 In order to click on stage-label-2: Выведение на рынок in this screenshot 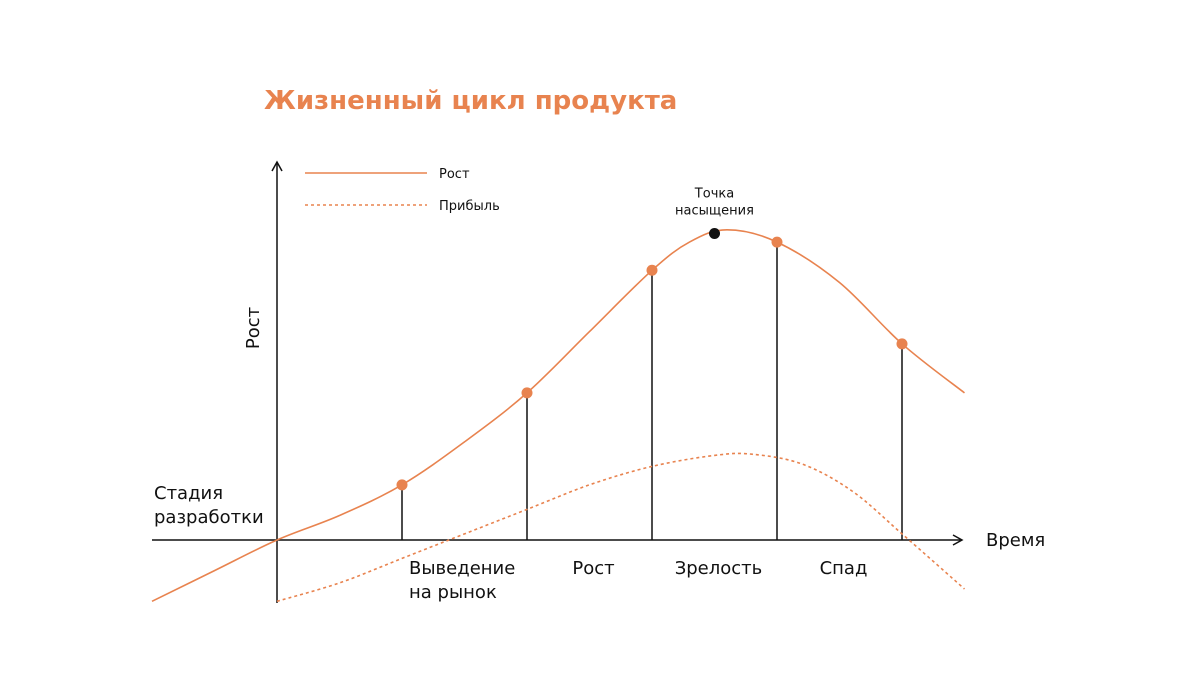, I will do `click(462, 580)`.